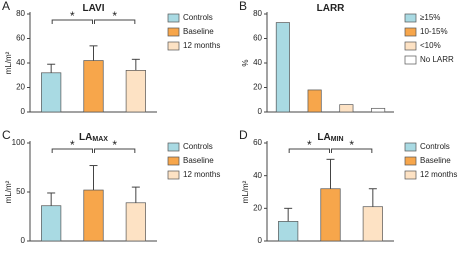 The height and width of the screenshot is (258, 474). Describe the element at coordinates (20, 191) in the screenshot. I see `y-tick-label: 50` at that location.